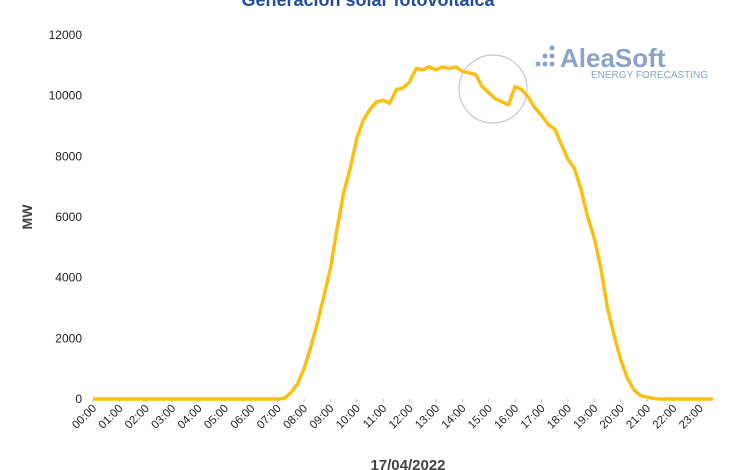  What do you see at coordinates (111, 417) in the screenshot?
I see `x-tick-label: 01:00` at bounding box center [111, 417].